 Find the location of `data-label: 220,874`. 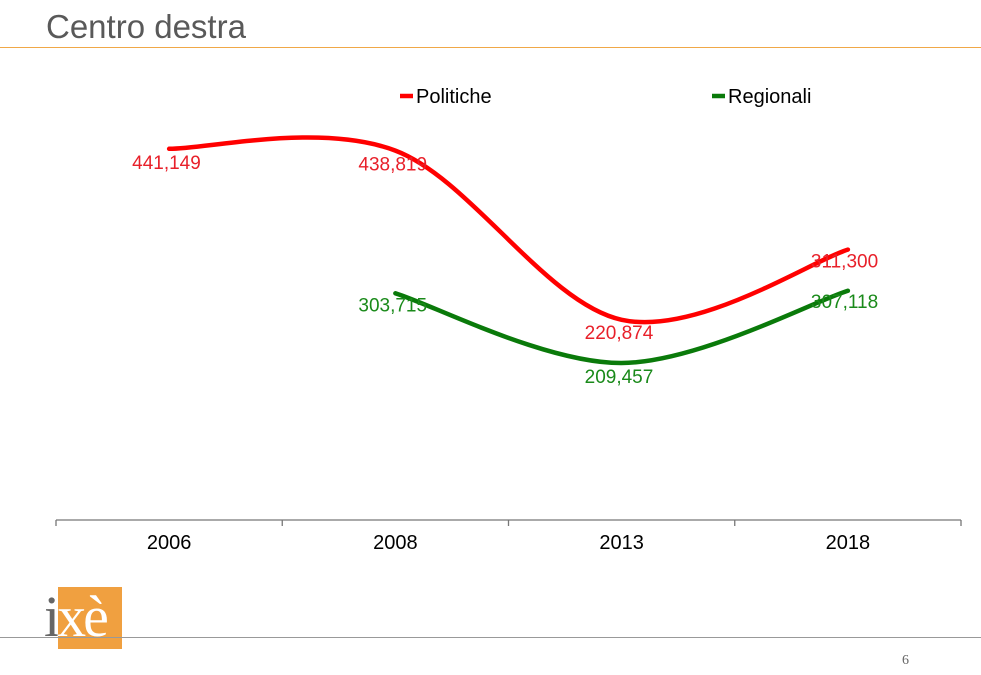

data-label: 220,874 is located at coordinates (619, 333).